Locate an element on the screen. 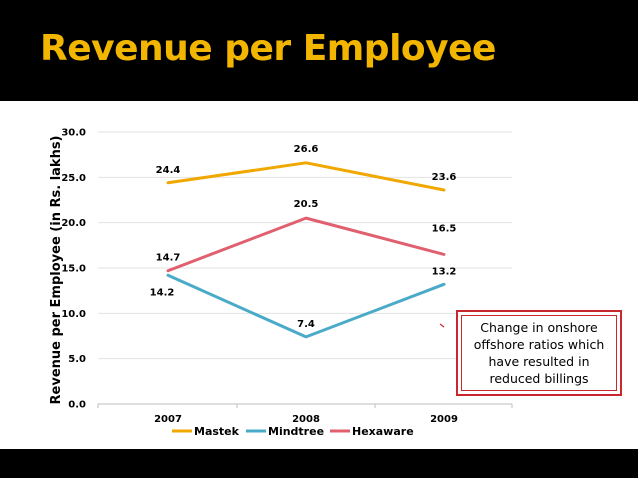 The height and width of the screenshot is (478, 638). x-tick-label: 2009 is located at coordinates (444, 419).